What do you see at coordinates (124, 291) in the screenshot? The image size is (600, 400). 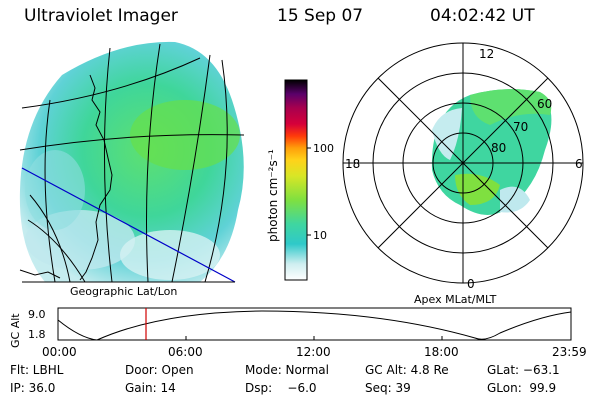 I see `geographic-caption: Geographic Lat/Lon` at bounding box center [124, 291].